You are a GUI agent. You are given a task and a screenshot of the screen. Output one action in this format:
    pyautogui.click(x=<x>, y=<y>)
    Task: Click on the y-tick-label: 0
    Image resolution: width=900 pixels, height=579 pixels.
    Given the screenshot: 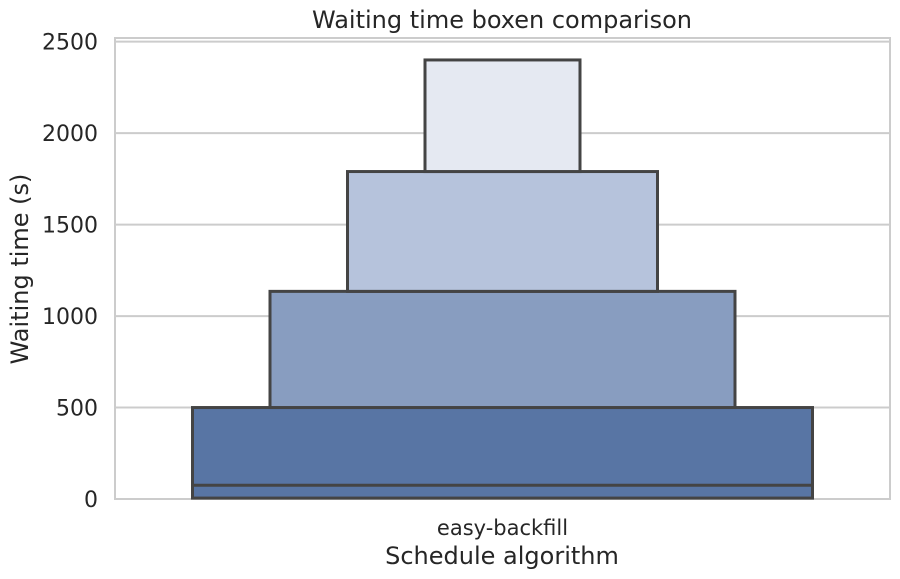 What is the action you would take?
    pyautogui.click(x=91, y=500)
    